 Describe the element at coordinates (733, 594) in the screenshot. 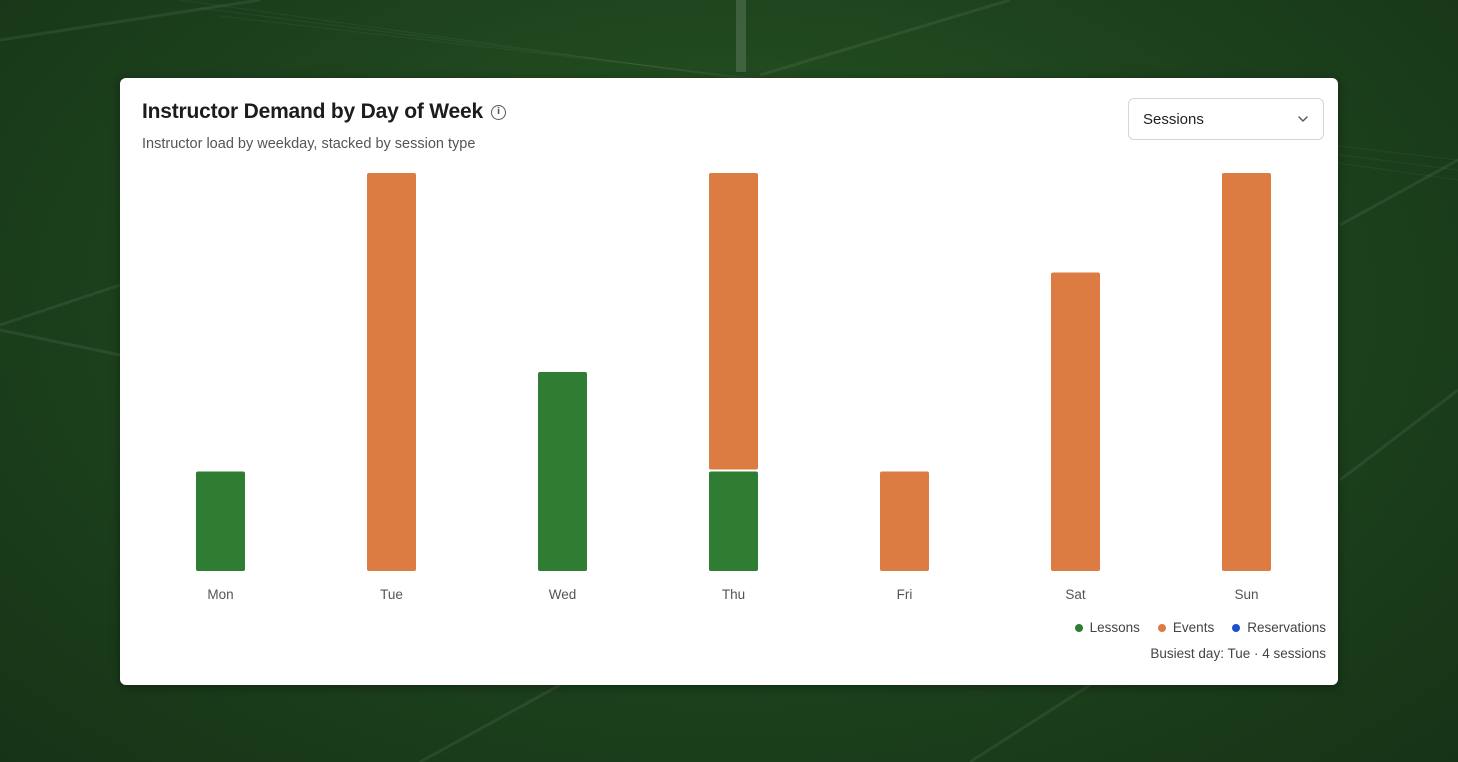

I see `x-tick-label-thu: Thu` at that location.